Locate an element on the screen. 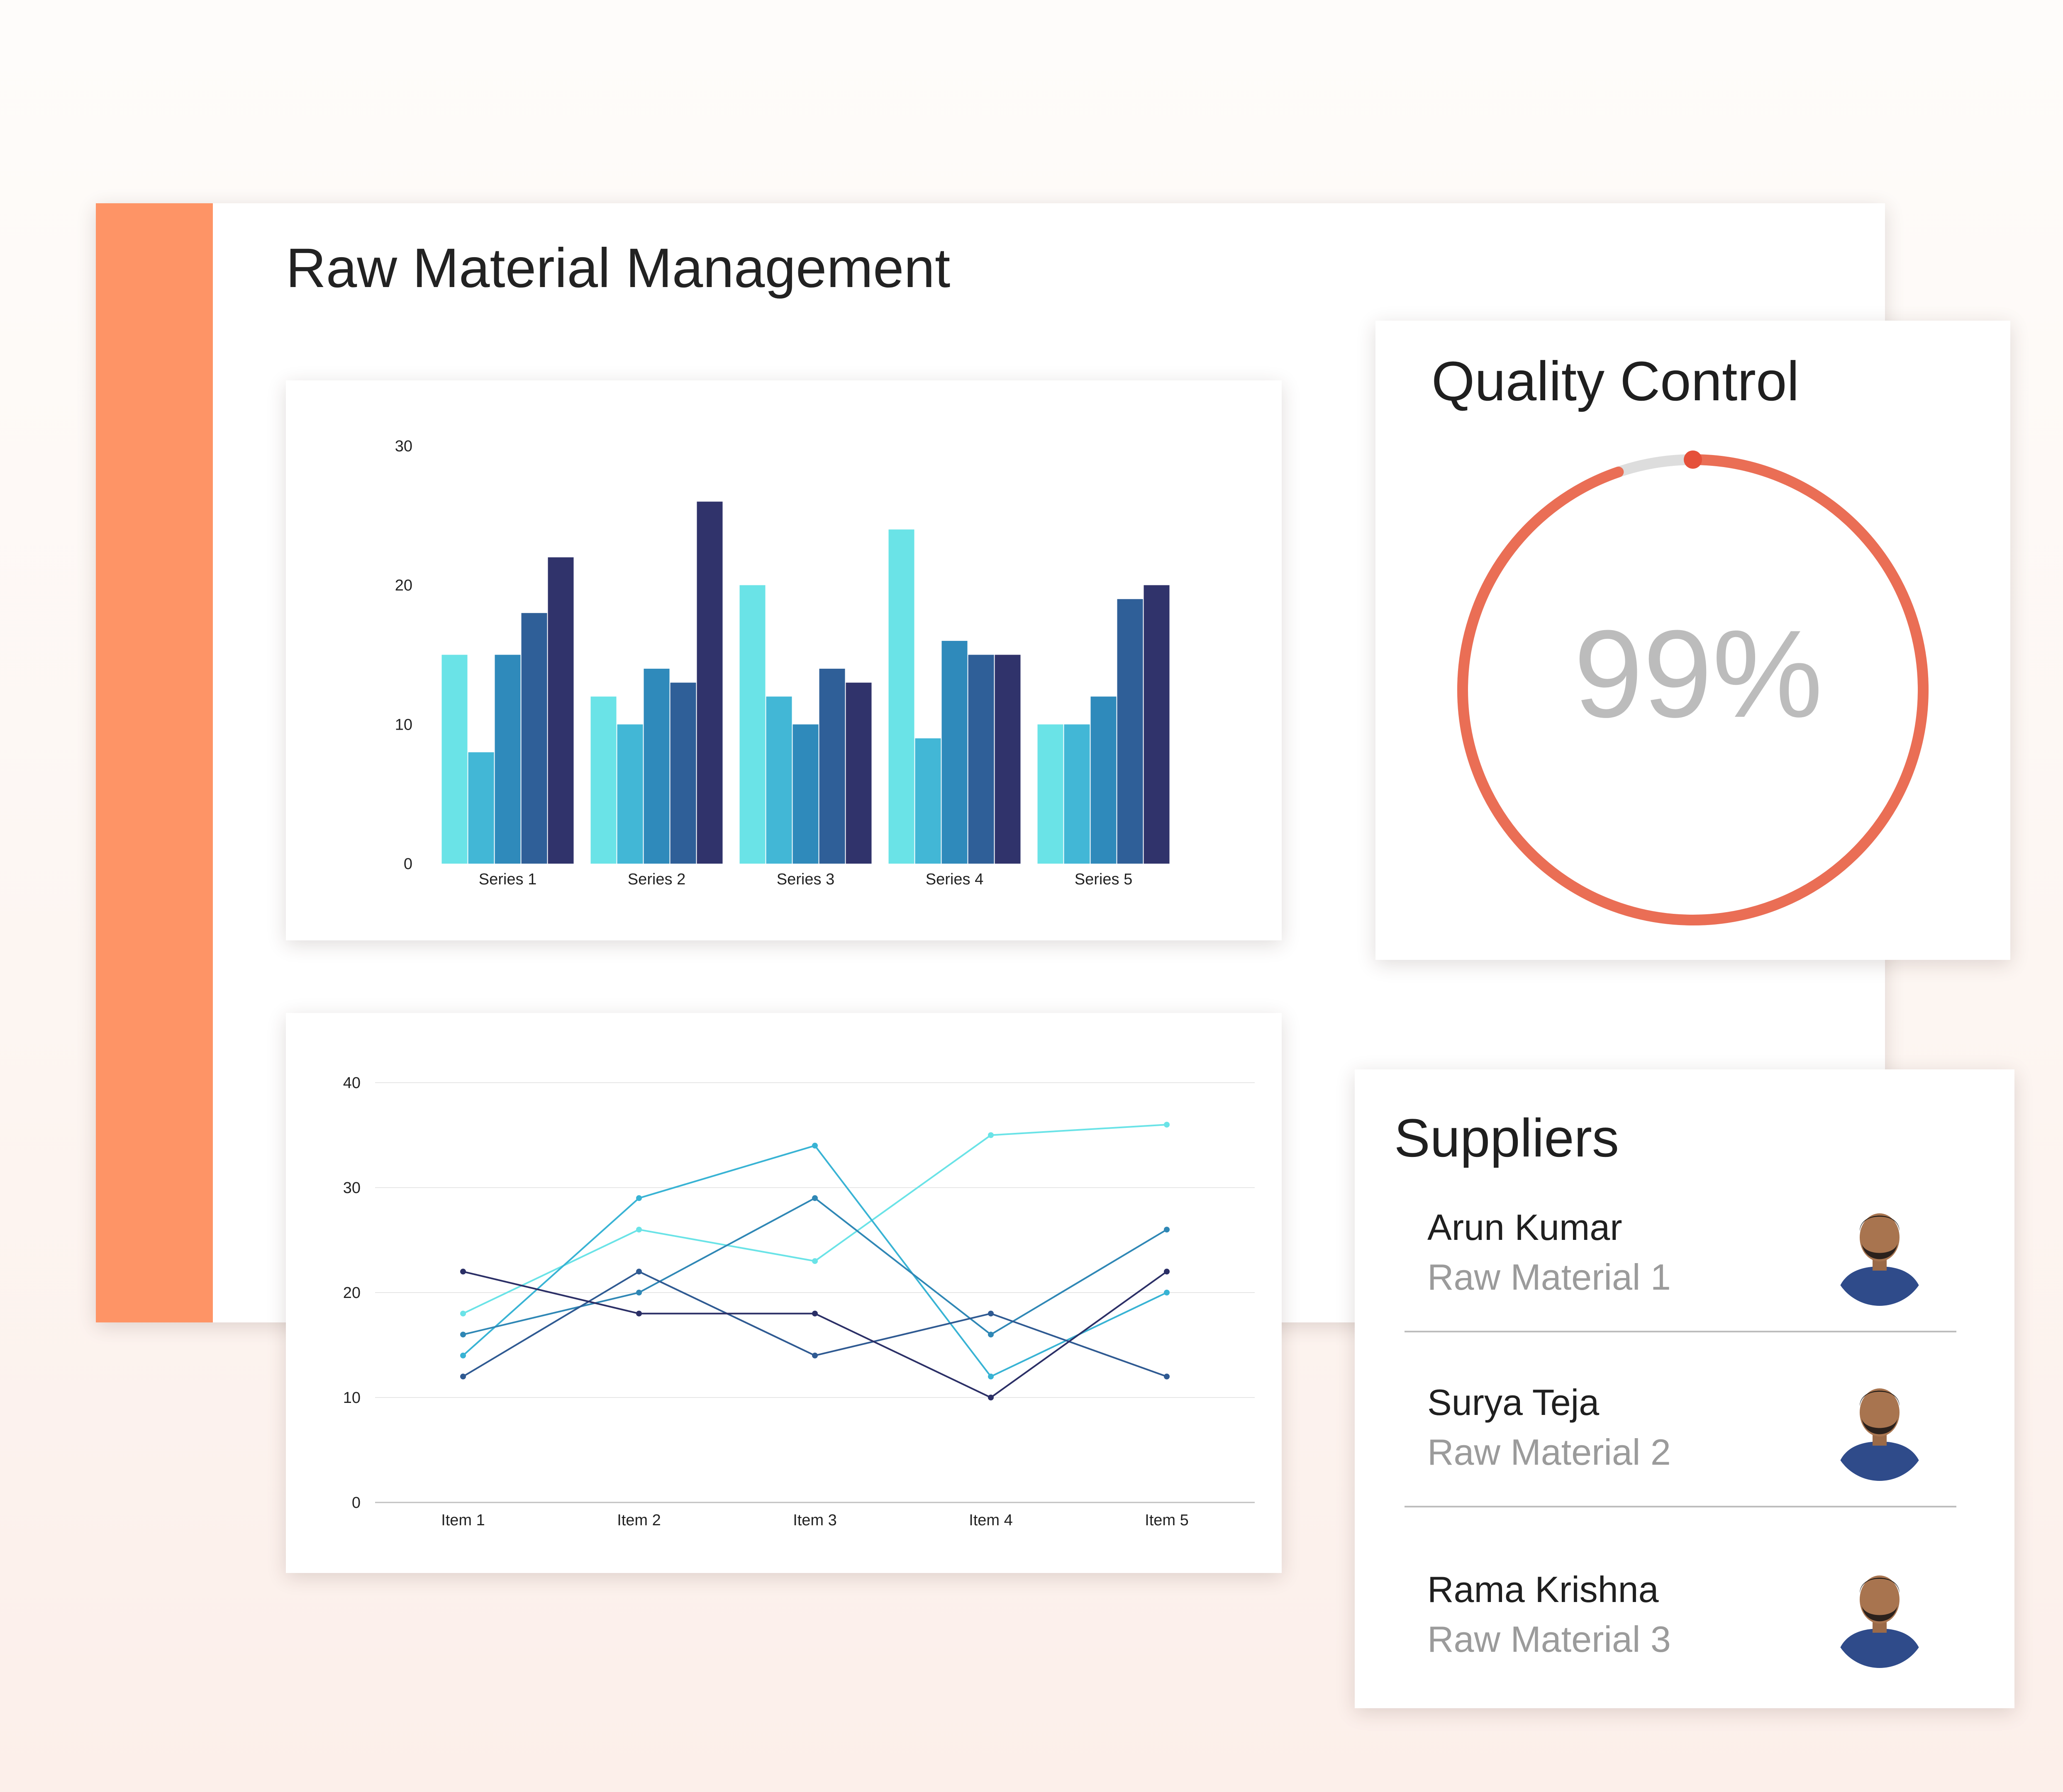  accent-sidebar is located at coordinates (154, 762).